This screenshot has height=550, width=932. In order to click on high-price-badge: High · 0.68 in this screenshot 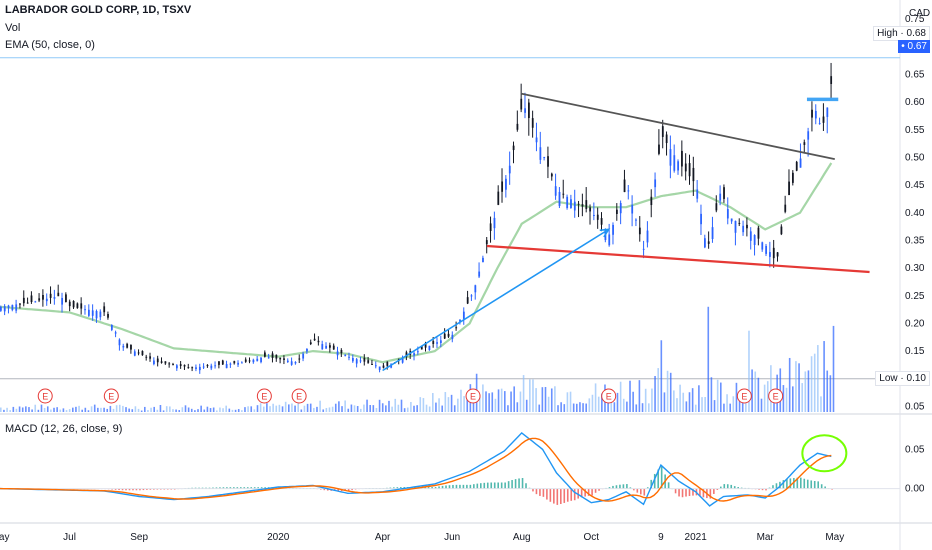, I will do `click(901, 33)`.